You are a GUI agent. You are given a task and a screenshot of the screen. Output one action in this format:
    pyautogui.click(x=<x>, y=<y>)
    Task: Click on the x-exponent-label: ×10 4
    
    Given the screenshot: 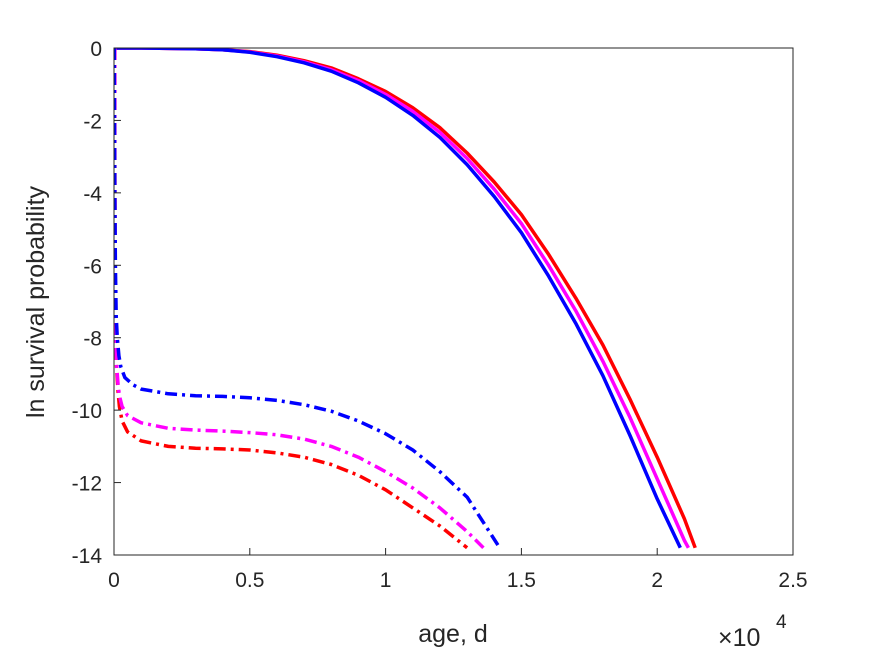 What is the action you would take?
    pyautogui.click(x=752, y=632)
    